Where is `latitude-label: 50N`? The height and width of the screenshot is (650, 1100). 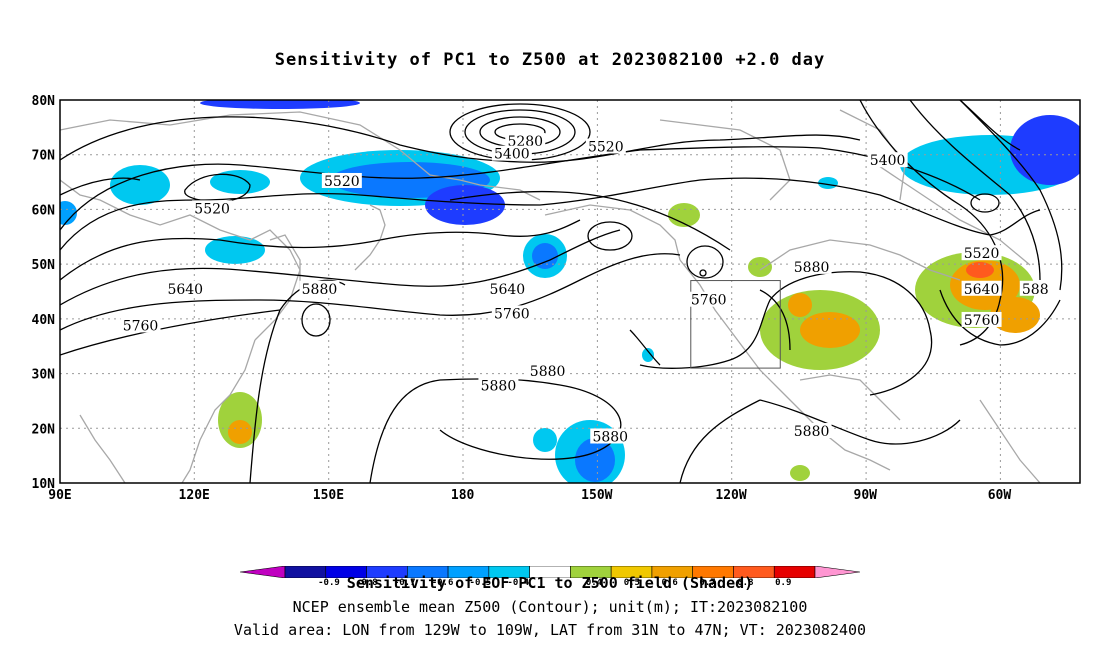 latitude-label: 50N is located at coordinates (44, 265).